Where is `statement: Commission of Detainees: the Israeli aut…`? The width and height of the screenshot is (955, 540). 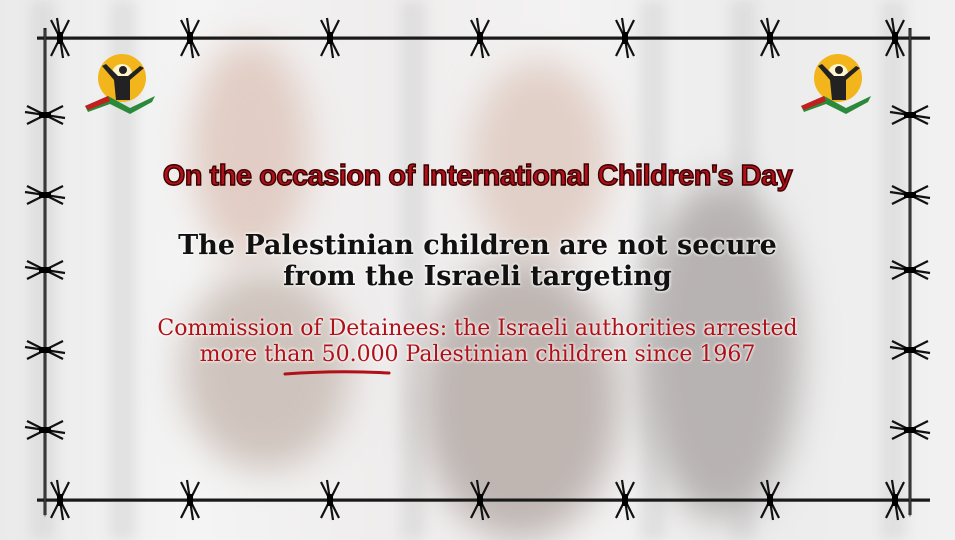 statement: Commission of Detainees: the Israeli aut… is located at coordinates (477, 342).